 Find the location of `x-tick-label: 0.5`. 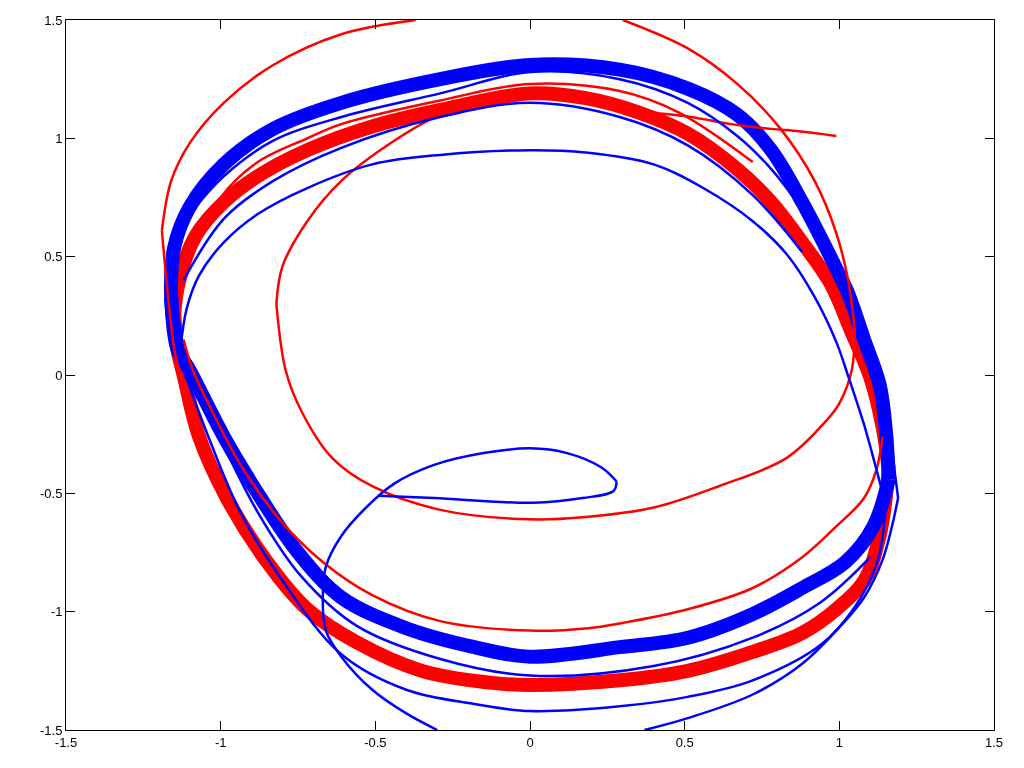

x-tick-label: 0.5 is located at coordinates (684, 742).